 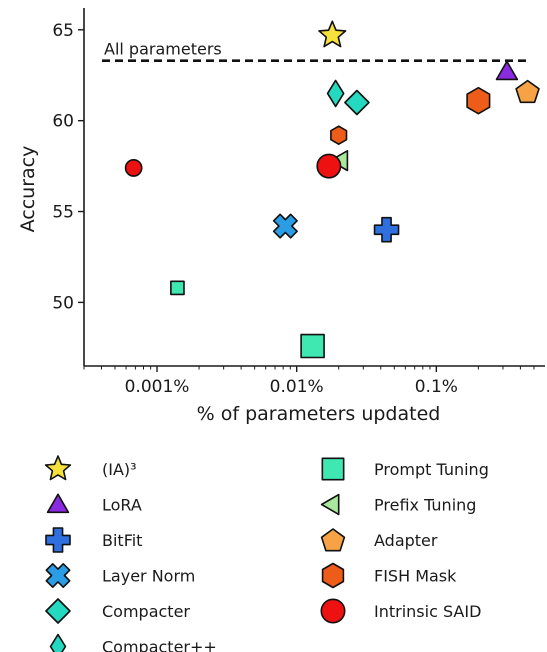 What do you see at coordinates (431, 469) in the screenshot?
I see `legend-label: Prompt Tuning` at bounding box center [431, 469].